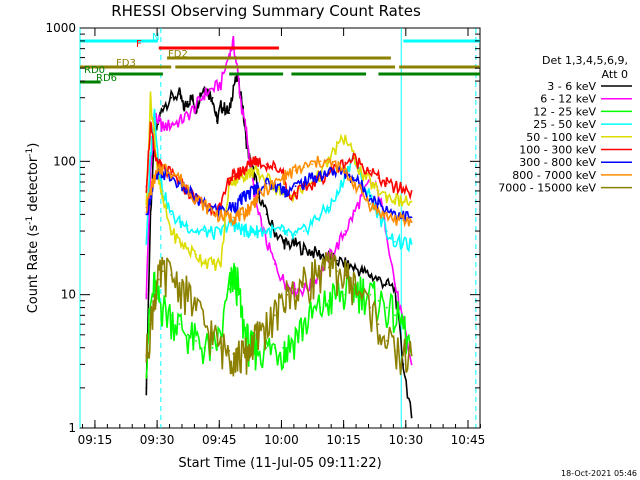  What do you see at coordinates (571, 86) in the screenshot?
I see `legend-label-0: 3 - 6 keV` at bounding box center [571, 86].